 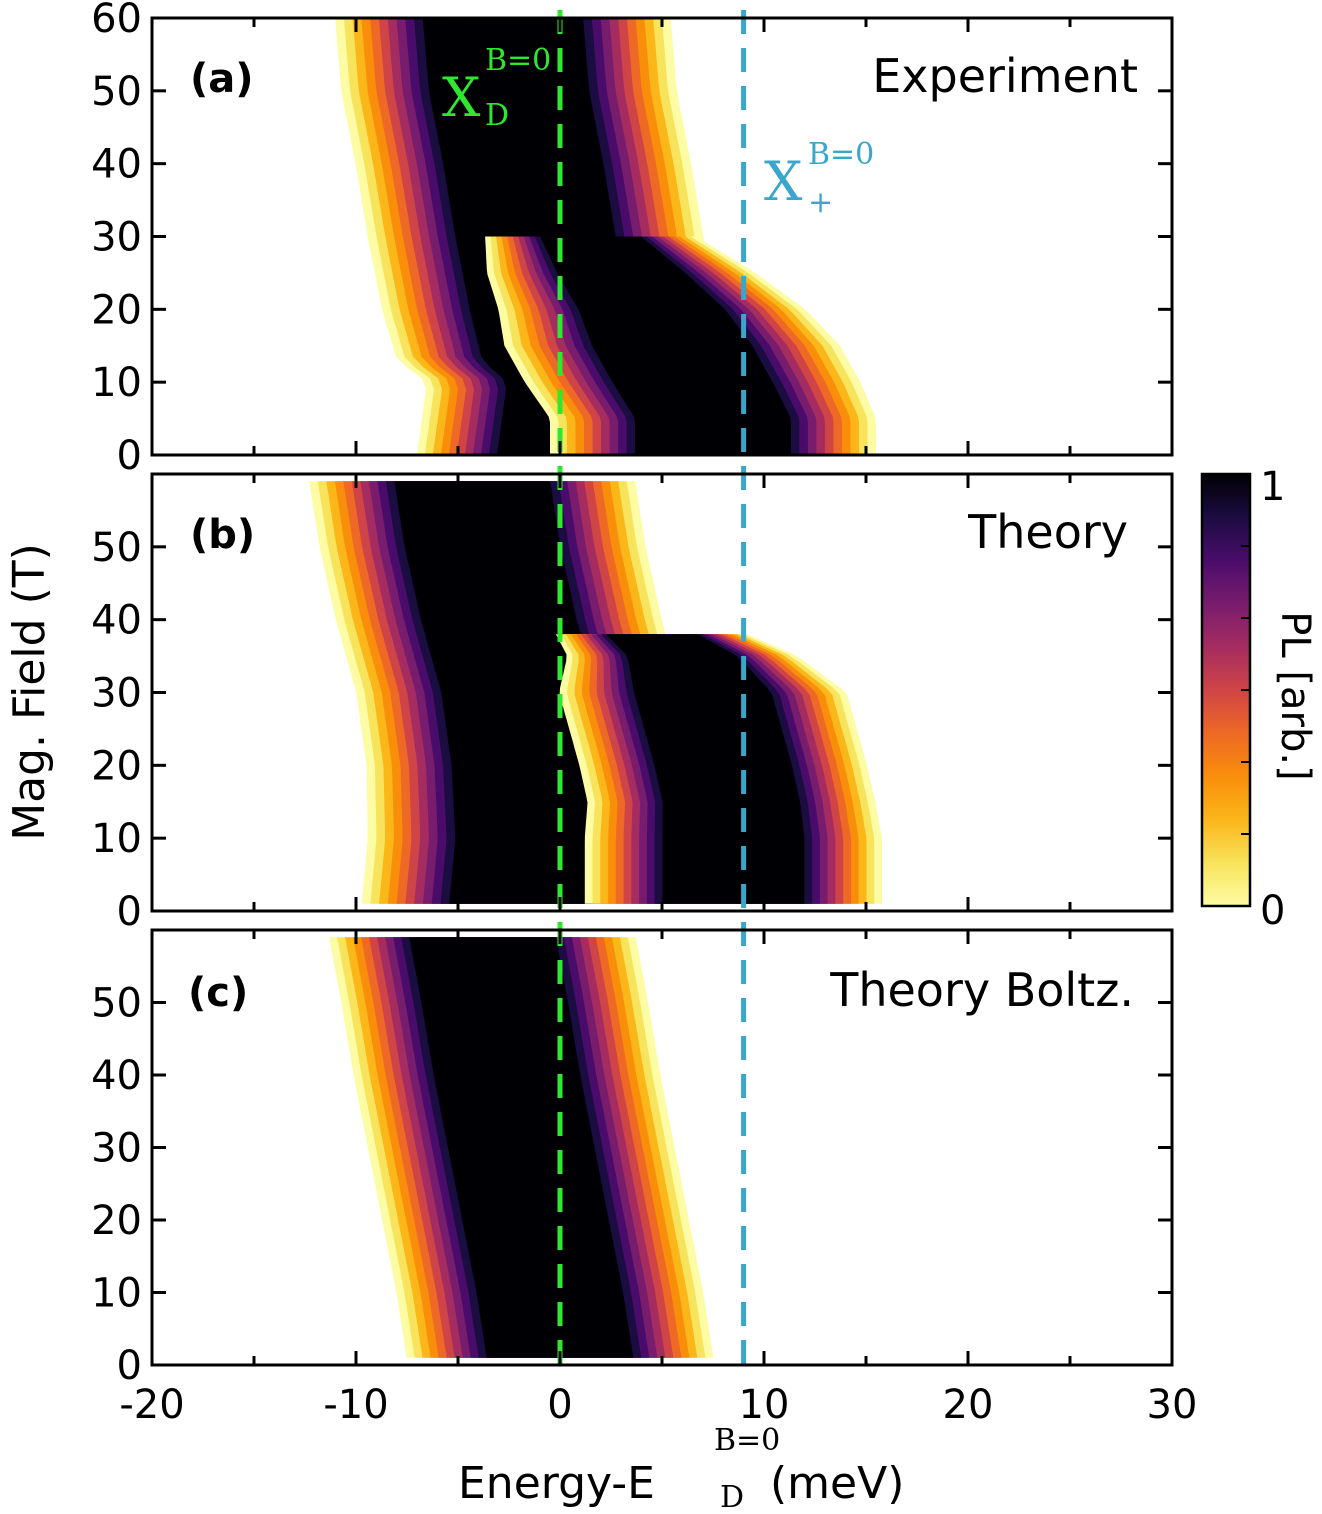 What do you see at coordinates (518, 60) in the screenshot?
I see `annotation-xd-sup: B=0` at bounding box center [518, 60].